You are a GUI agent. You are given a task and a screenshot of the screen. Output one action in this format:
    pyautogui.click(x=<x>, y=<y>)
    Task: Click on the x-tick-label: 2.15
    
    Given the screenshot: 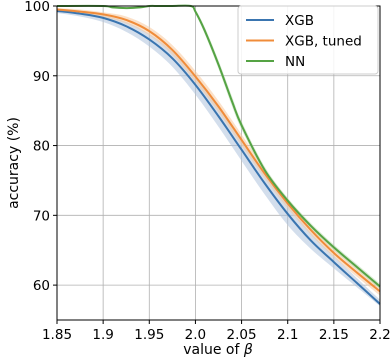 What is the action you would take?
    pyautogui.click(x=334, y=335)
    